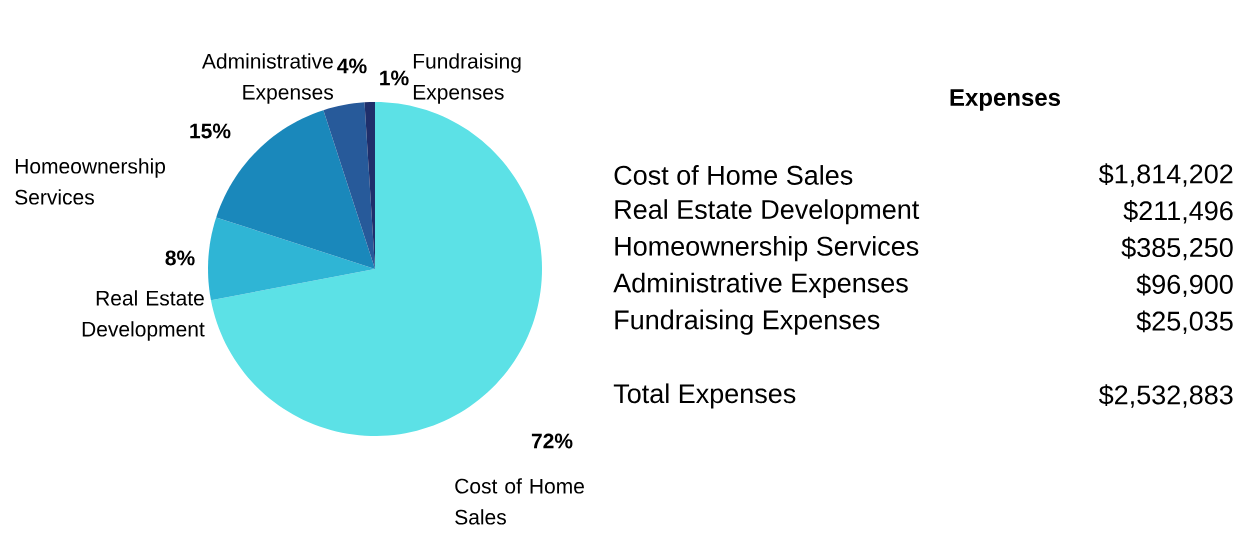 The image size is (1259, 551). I want to click on data-label: 15%, so click(210, 131).